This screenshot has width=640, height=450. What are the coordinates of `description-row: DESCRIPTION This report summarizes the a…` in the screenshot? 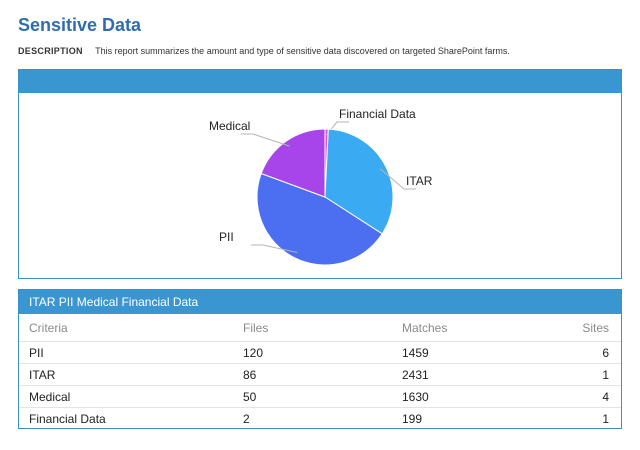 It's located at (264, 51).